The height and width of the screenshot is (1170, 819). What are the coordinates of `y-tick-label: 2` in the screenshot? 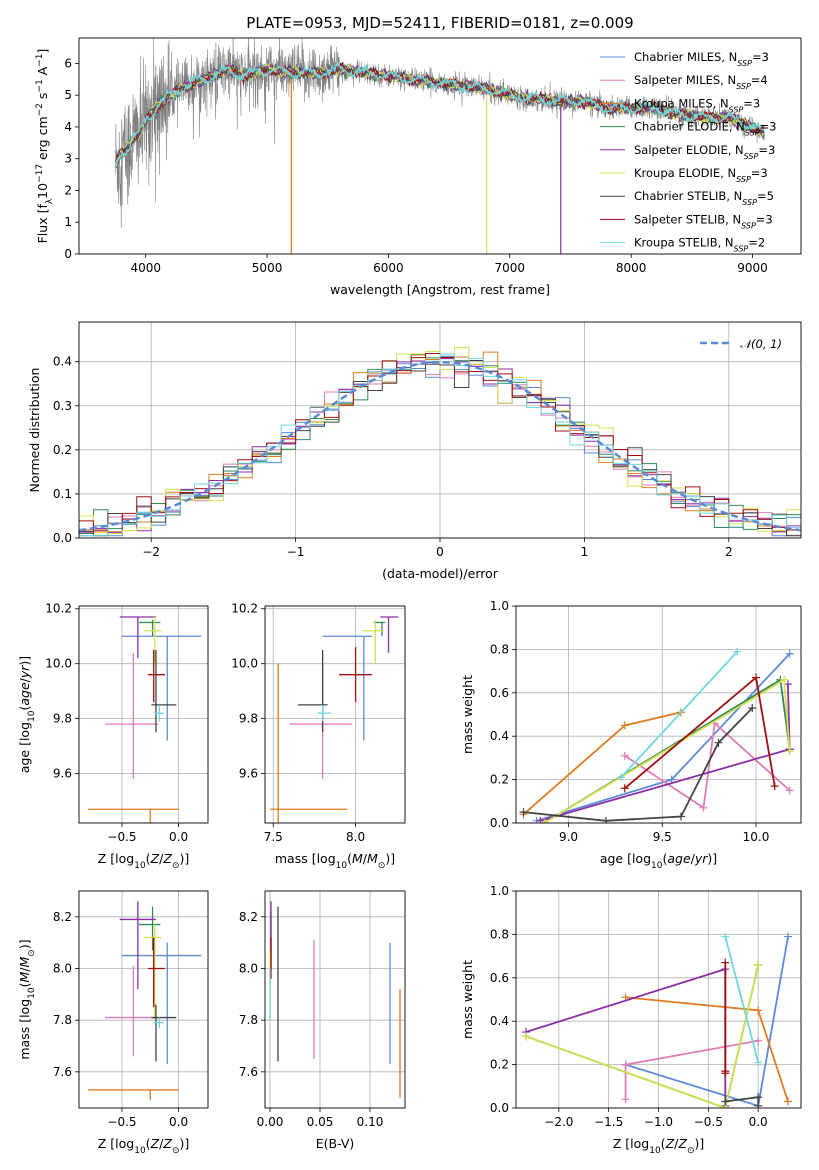 It's located at (68, 190).